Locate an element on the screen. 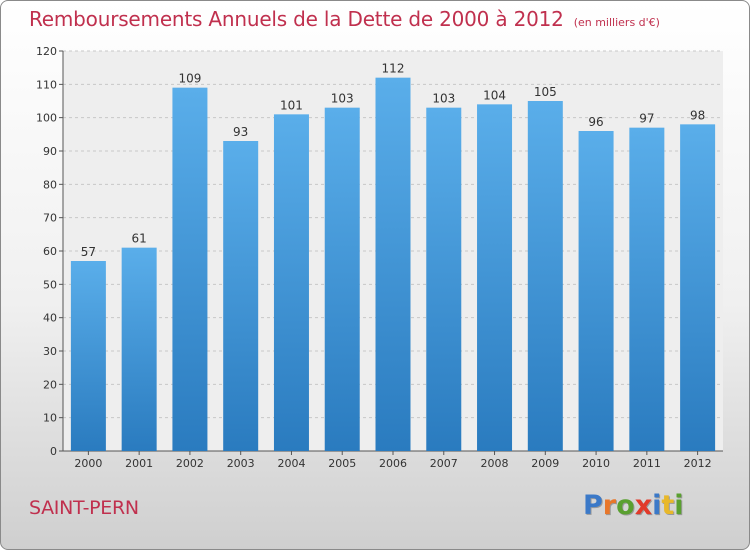 Image resolution: width=750 pixels, height=550 pixels. y-tick-label: 30 is located at coordinates (50, 351).